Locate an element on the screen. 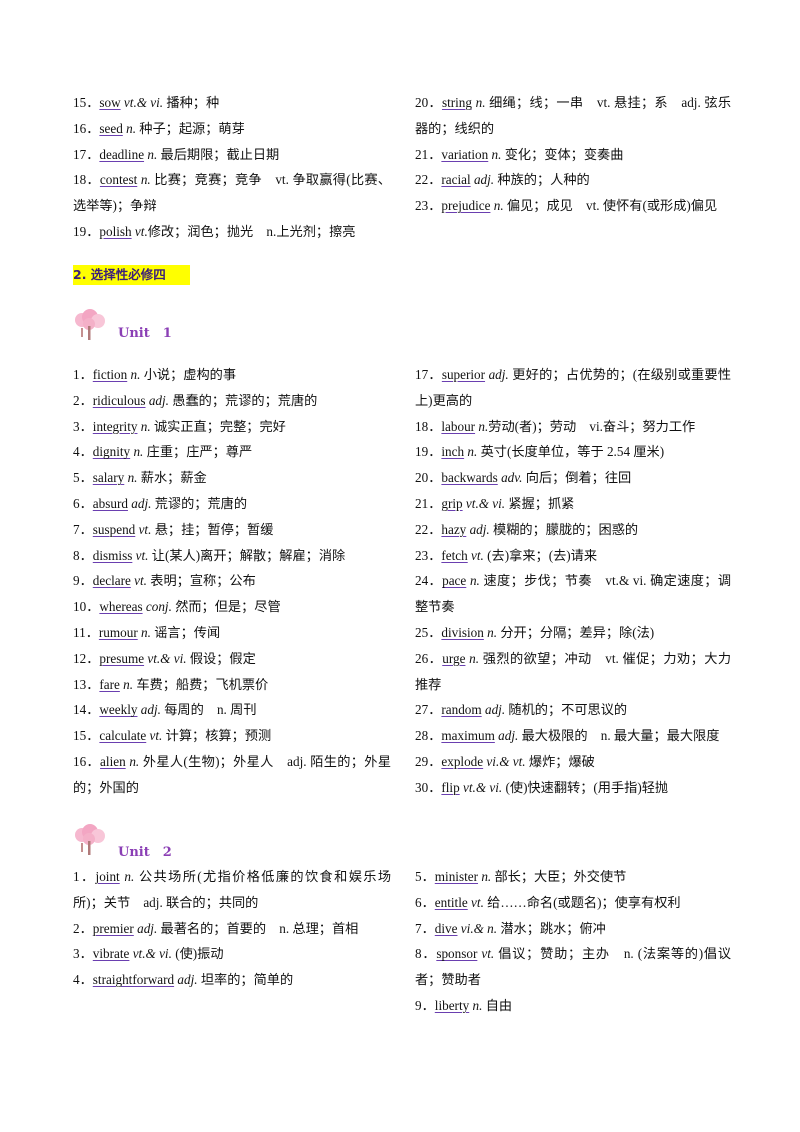 Image resolution: width=800 pixels, height=1132 pixels. vocab-entry: 16．seed n. 种子；起源；萌芽 is located at coordinates (232, 129).